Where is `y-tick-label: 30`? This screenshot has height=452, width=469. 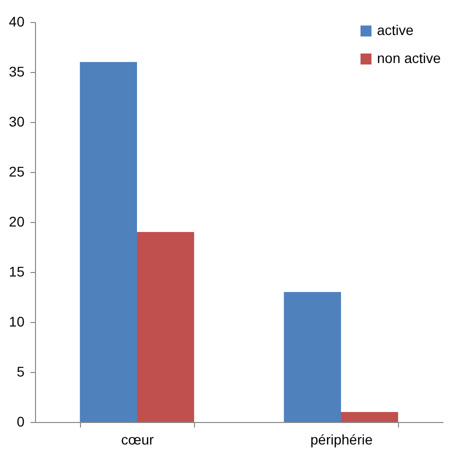
y-tick-label: 30 is located at coordinates (16, 122).